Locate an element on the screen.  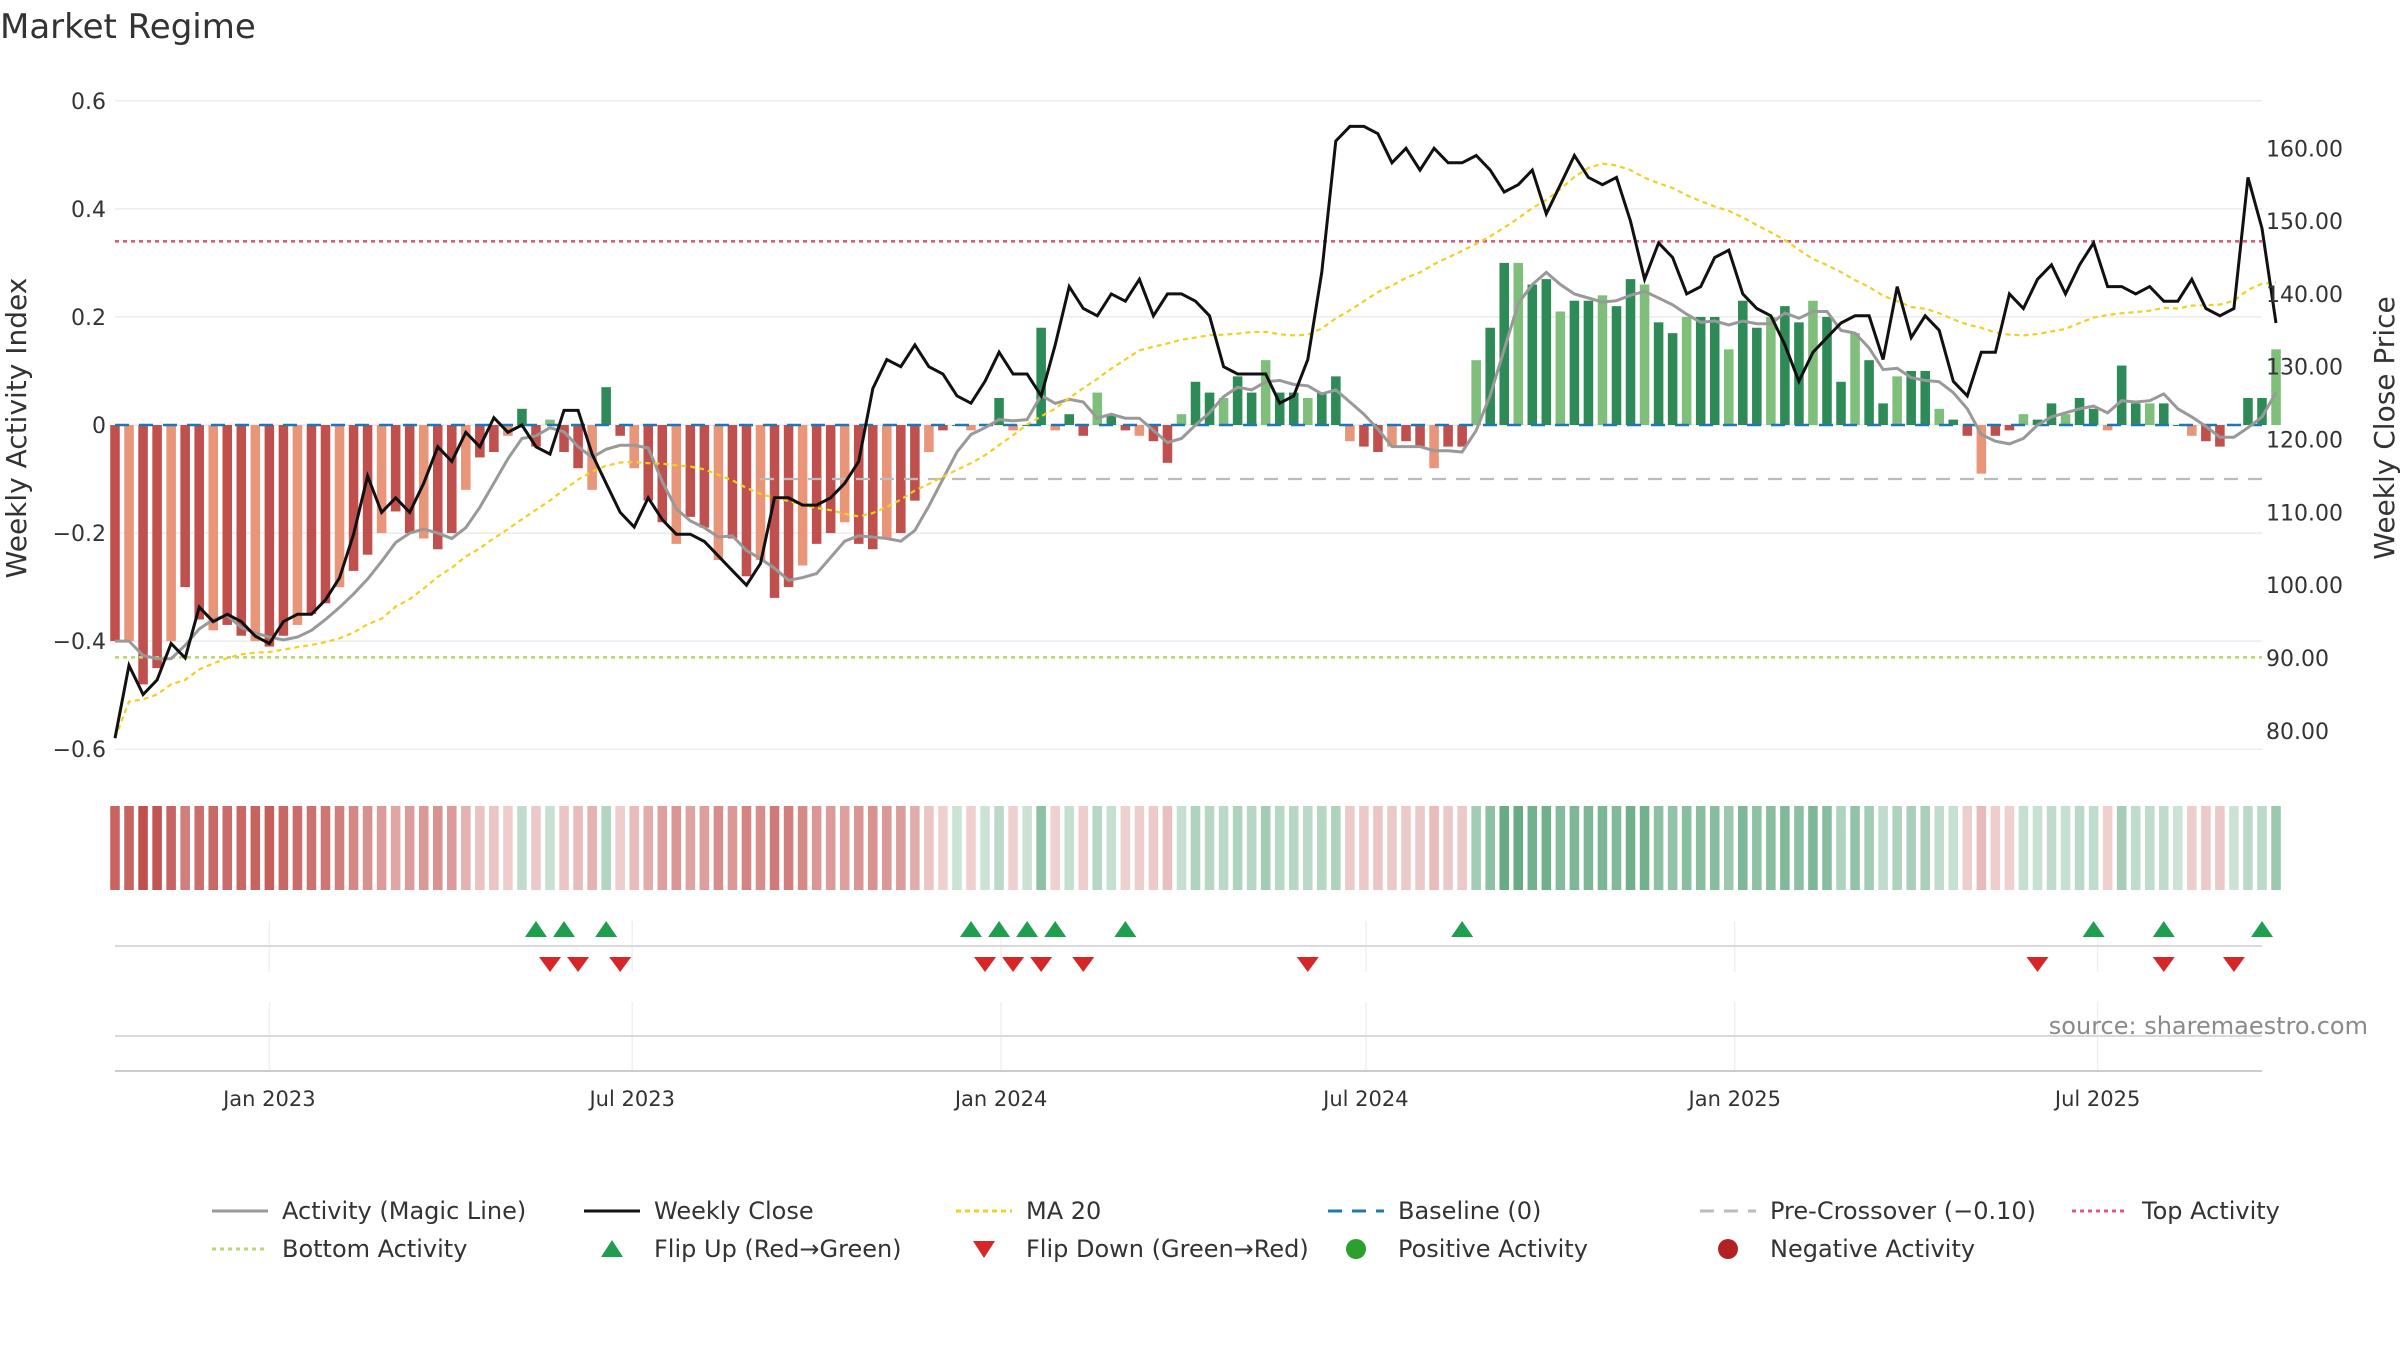
legend-label-magic-line: Activity (Magic Line) is located at coordinates (404, 1211).